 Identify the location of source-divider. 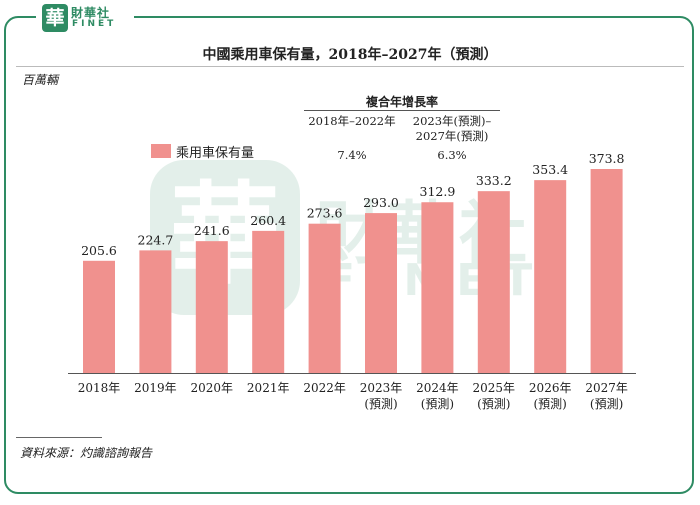
(59, 437).